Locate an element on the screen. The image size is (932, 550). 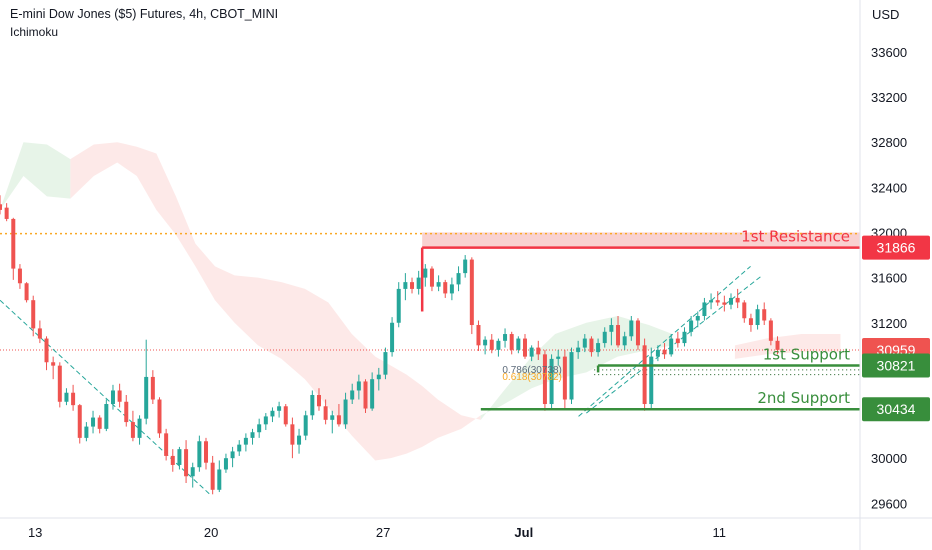
indicator-label: Ichimoku is located at coordinates (34, 32).